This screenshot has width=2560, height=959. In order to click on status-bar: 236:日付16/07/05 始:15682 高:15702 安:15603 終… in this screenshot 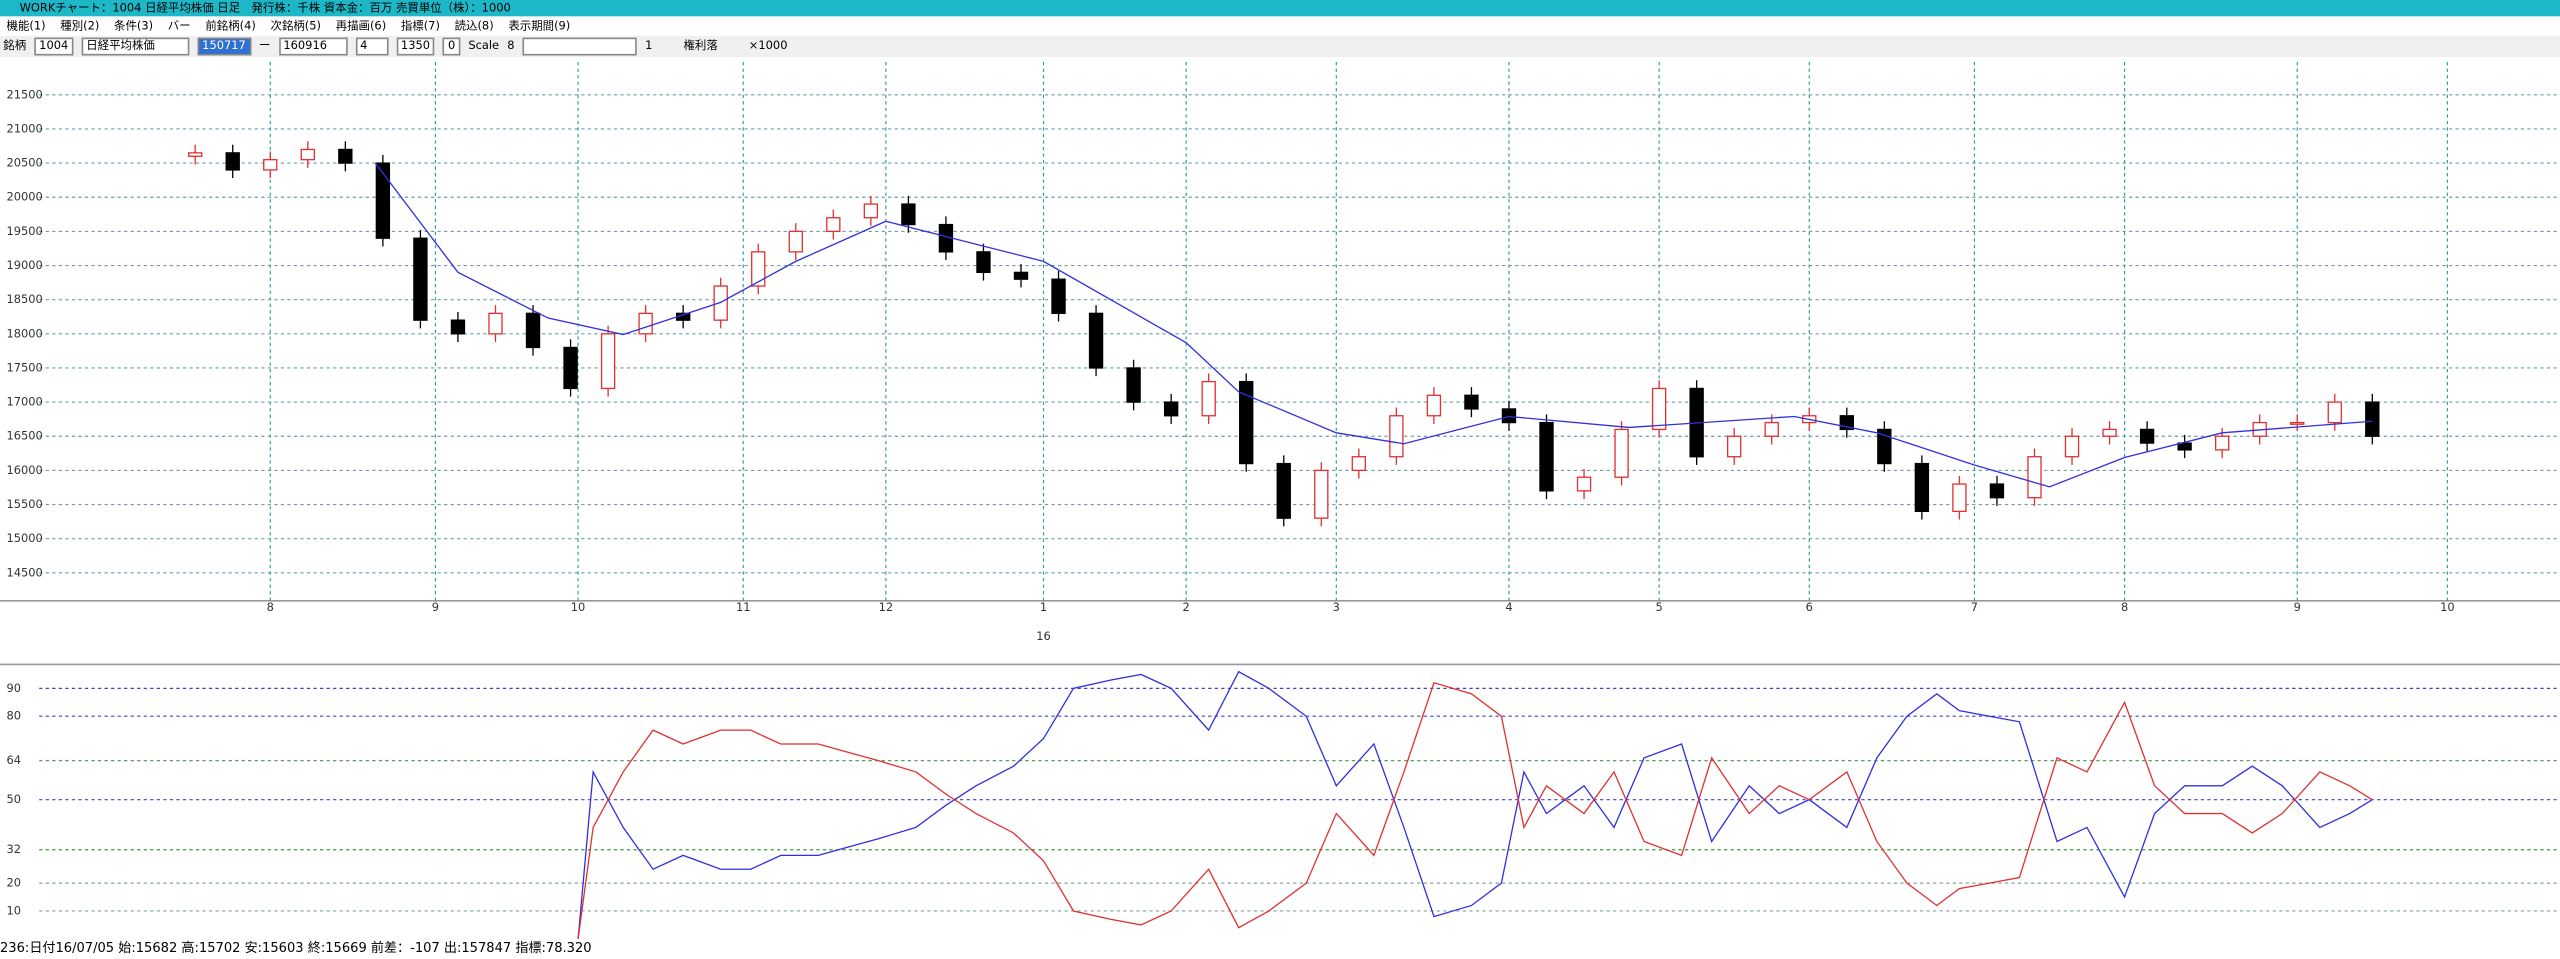, I will do `click(296, 948)`.